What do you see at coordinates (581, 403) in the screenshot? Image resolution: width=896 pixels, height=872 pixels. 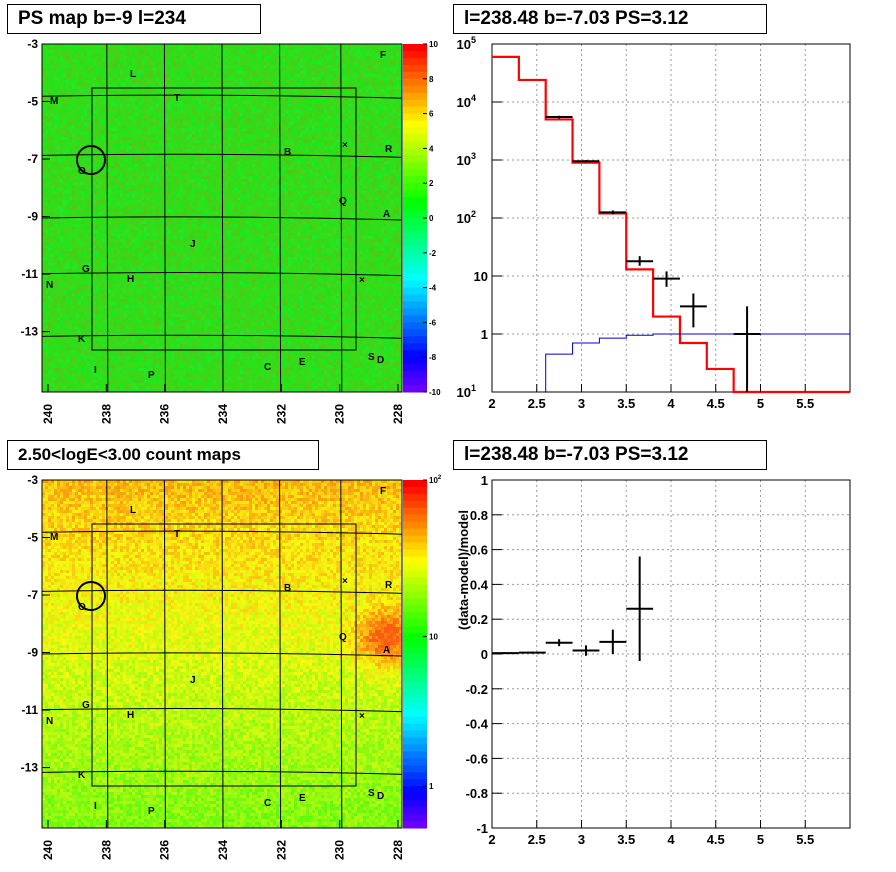 I see `x-tick-label: 3` at bounding box center [581, 403].